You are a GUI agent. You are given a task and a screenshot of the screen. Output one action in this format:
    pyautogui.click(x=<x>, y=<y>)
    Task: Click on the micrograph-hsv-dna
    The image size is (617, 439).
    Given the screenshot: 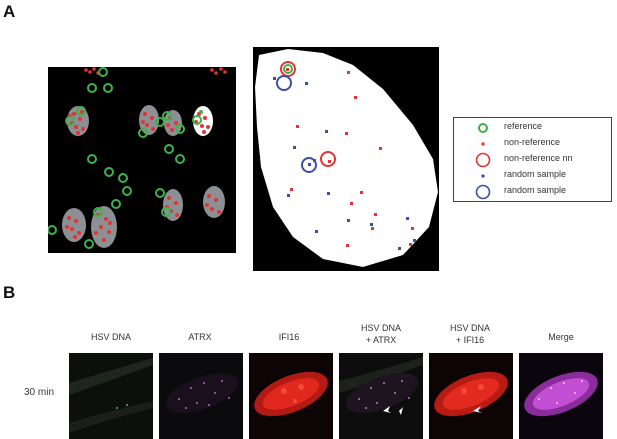 What is the action you would take?
    pyautogui.click(x=111, y=396)
    